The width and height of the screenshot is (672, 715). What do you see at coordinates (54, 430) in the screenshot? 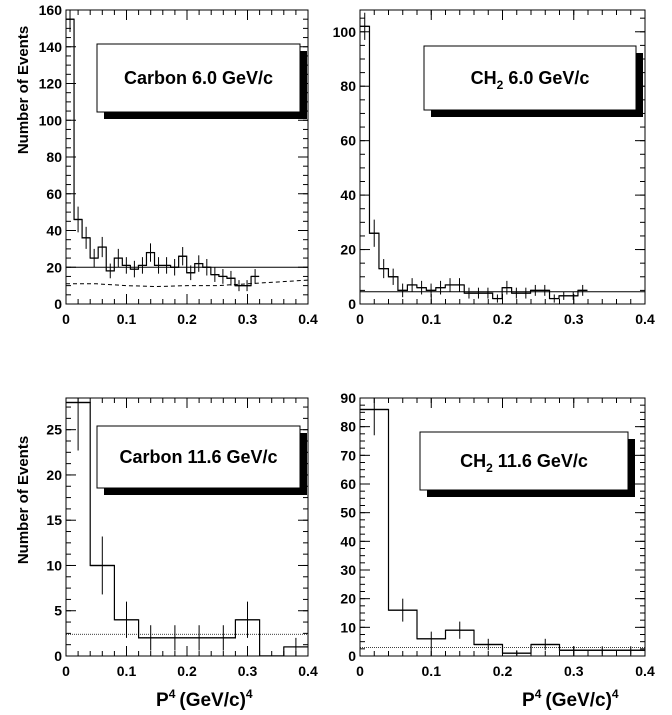
I see `y-tick-label: 25` at bounding box center [54, 430].